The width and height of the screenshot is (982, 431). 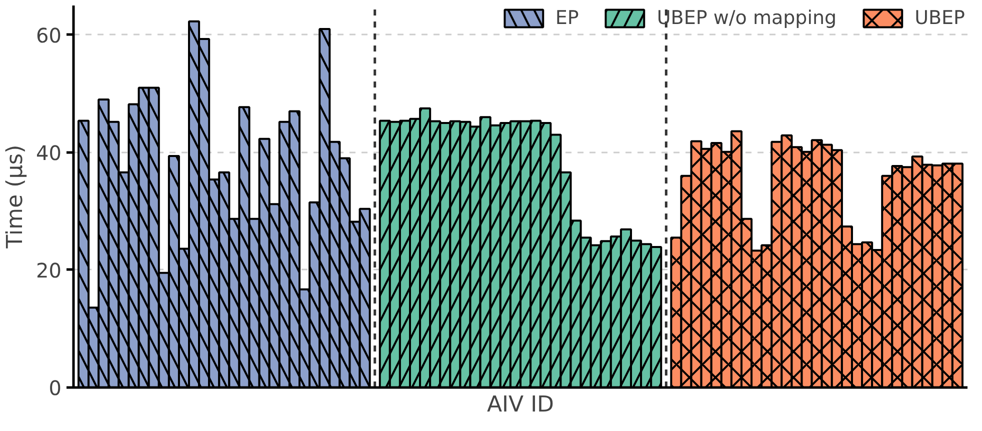 I want to click on y-tick-label: 40, so click(x=49, y=152).